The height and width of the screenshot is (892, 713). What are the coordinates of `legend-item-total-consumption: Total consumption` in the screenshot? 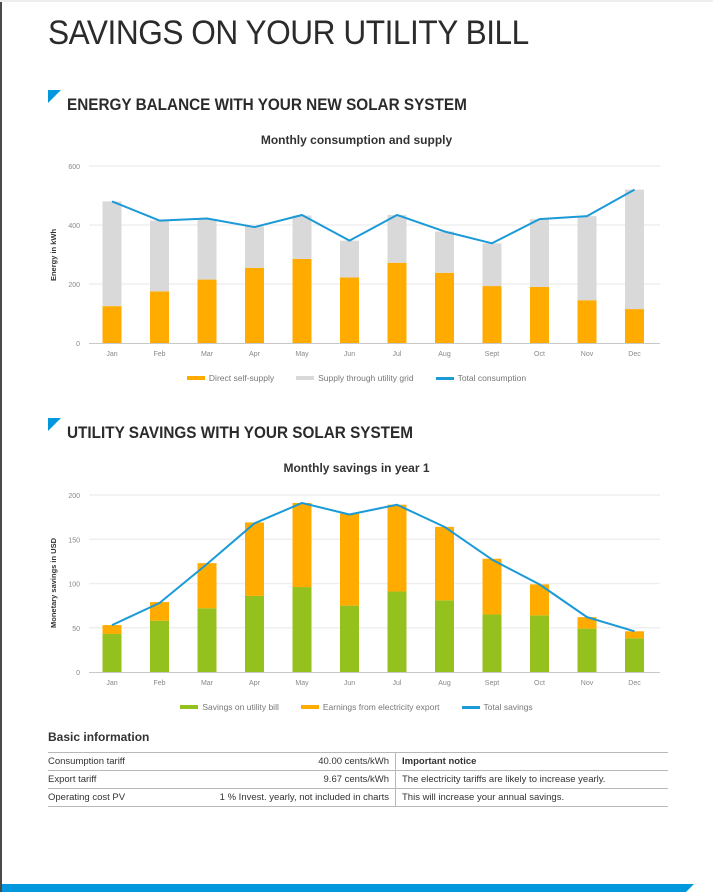 It's located at (481, 378).